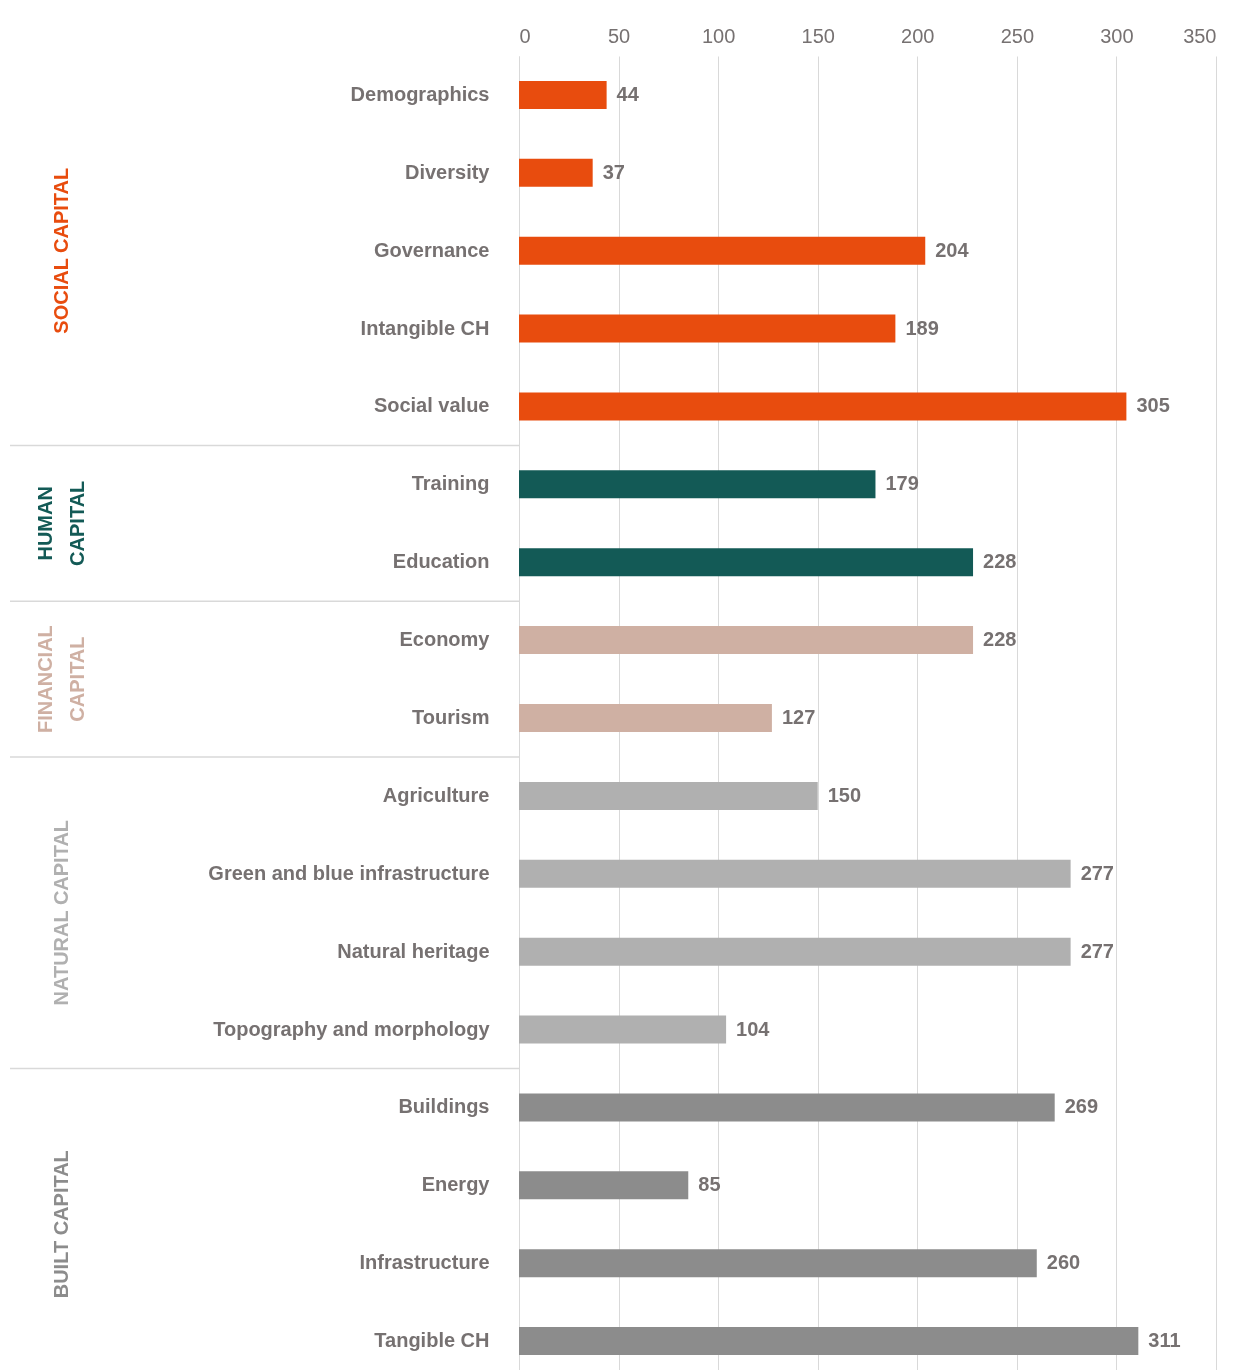 Image resolution: width=1244 pixels, height=1370 pixels. What do you see at coordinates (1081, 1106) in the screenshot?
I see `data-label: 269` at bounding box center [1081, 1106].